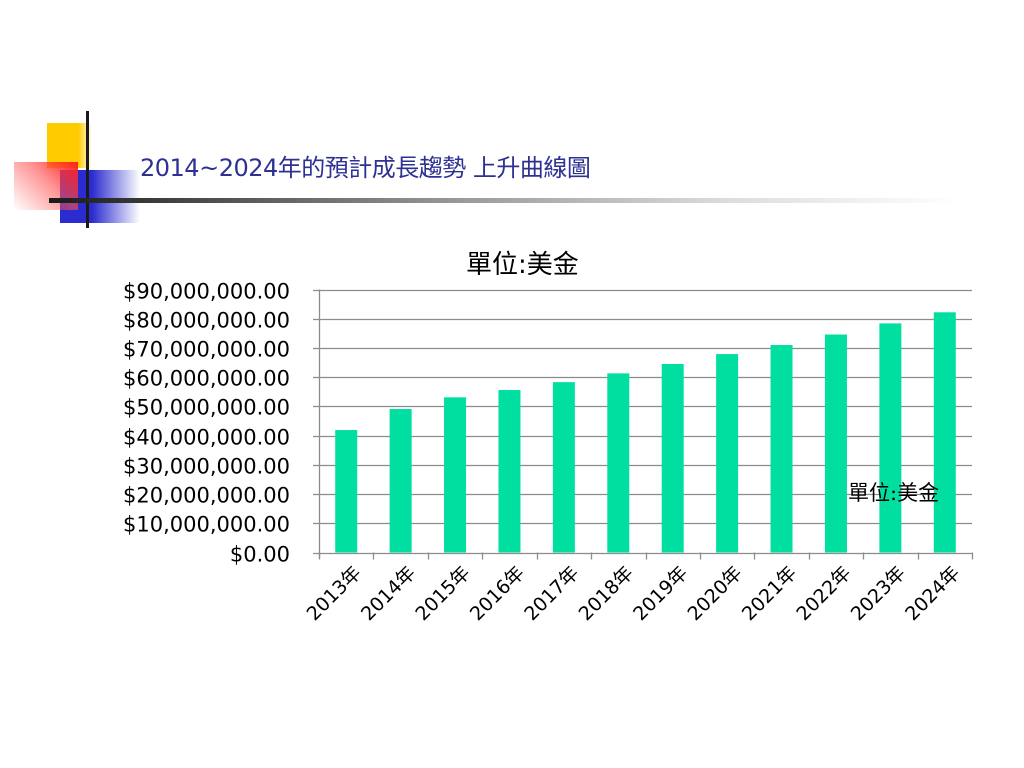 This screenshot has width=1024, height=768. Describe the element at coordinates (206, 292) in the screenshot. I see `y-tick-label: $90,000,000.00` at that location.